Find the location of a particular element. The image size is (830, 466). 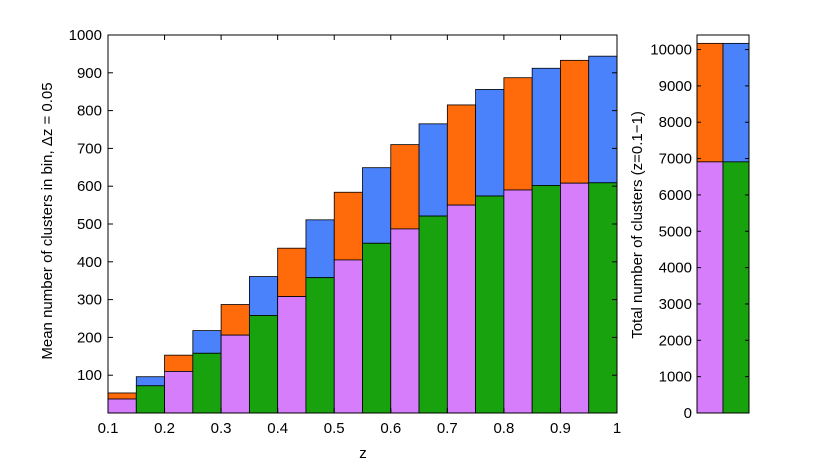

y-tick-label: 200 is located at coordinates (89, 337).